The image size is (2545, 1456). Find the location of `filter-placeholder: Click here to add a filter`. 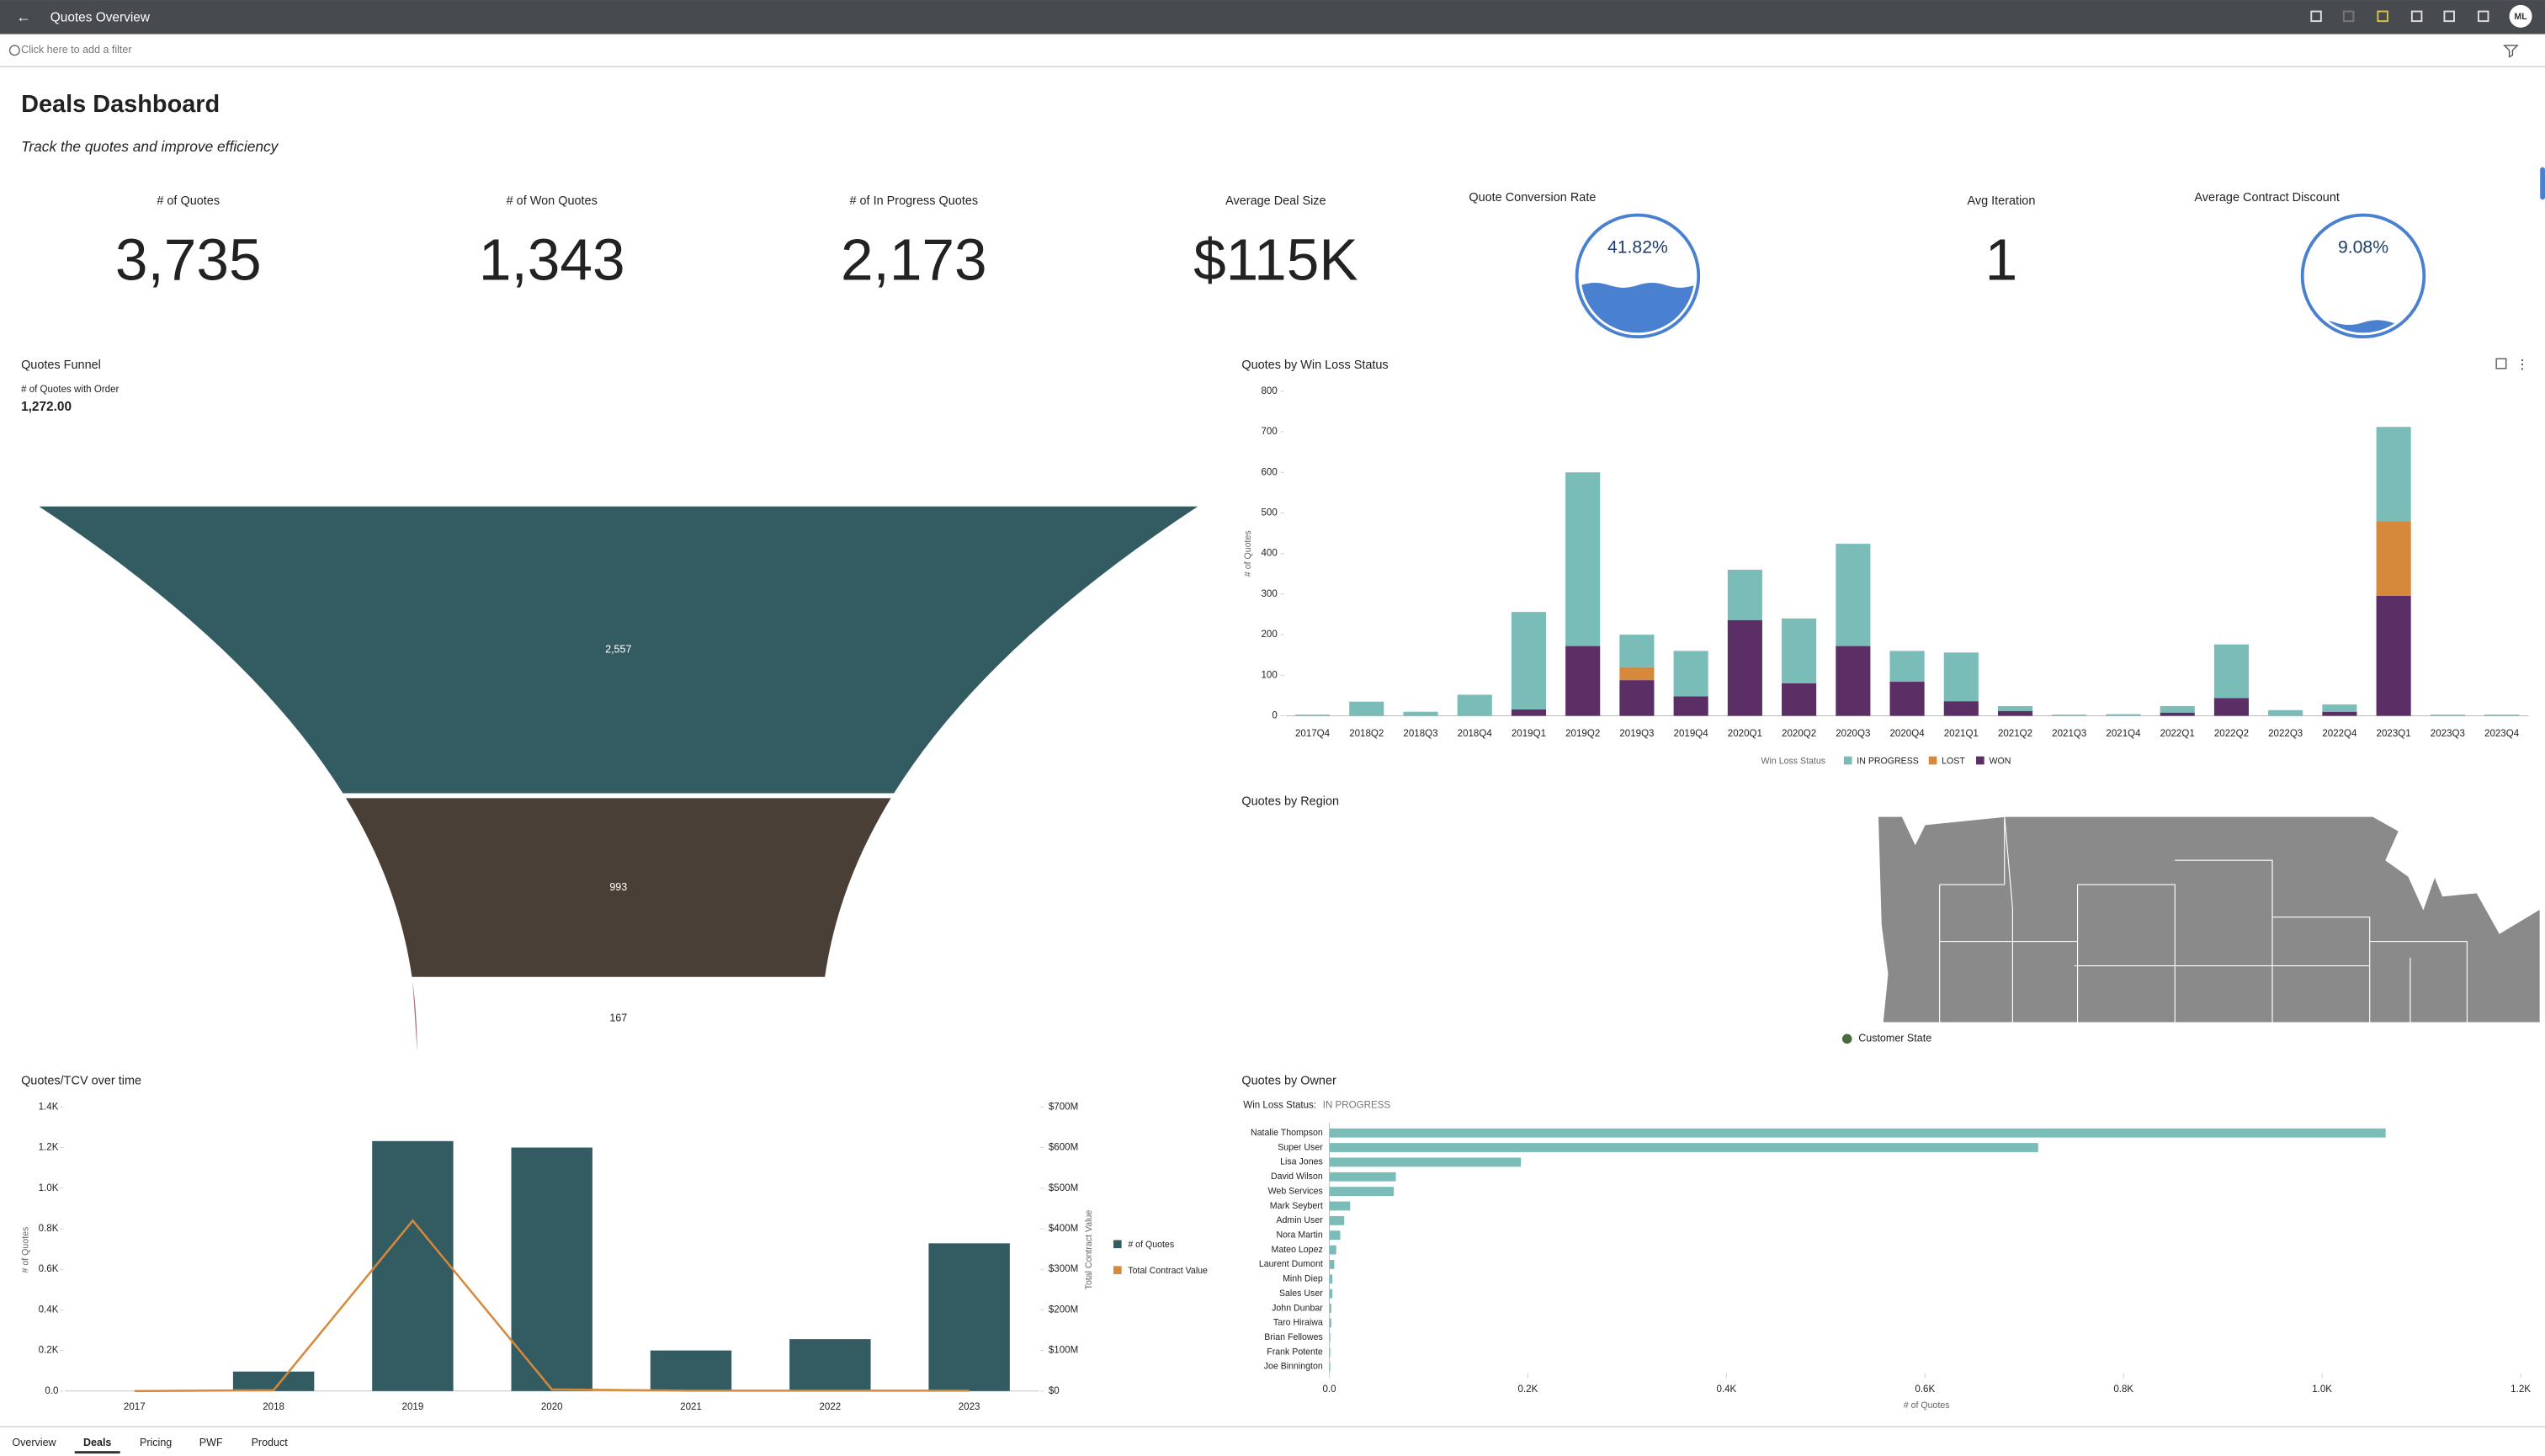

filter-placeholder: Click here to add a filter is located at coordinates (76, 50).